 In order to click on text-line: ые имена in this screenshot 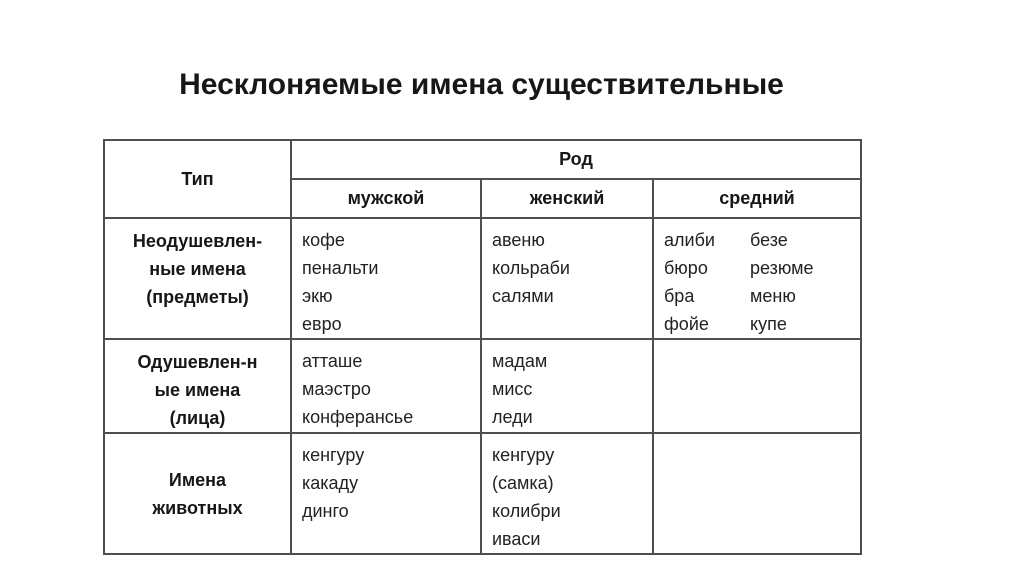, I will do `click(197, 390)`.